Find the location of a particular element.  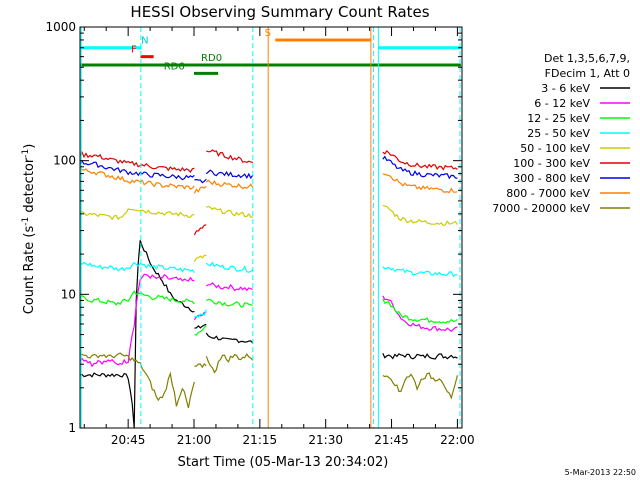

legend-label: 6 - 12 keV is located at coordinates (562, 103).